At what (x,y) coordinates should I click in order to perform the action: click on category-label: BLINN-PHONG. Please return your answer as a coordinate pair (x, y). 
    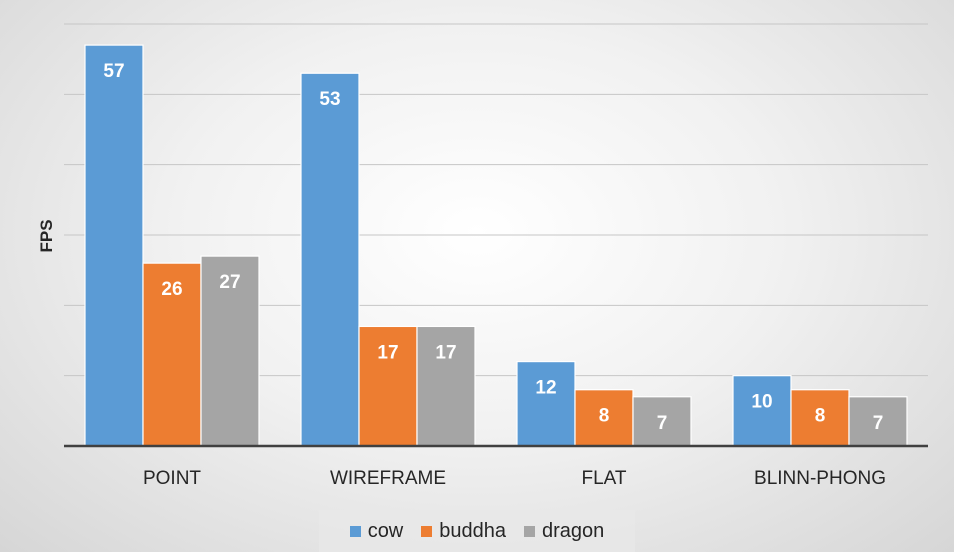
    Looking at the image, I should click on (820, 478).